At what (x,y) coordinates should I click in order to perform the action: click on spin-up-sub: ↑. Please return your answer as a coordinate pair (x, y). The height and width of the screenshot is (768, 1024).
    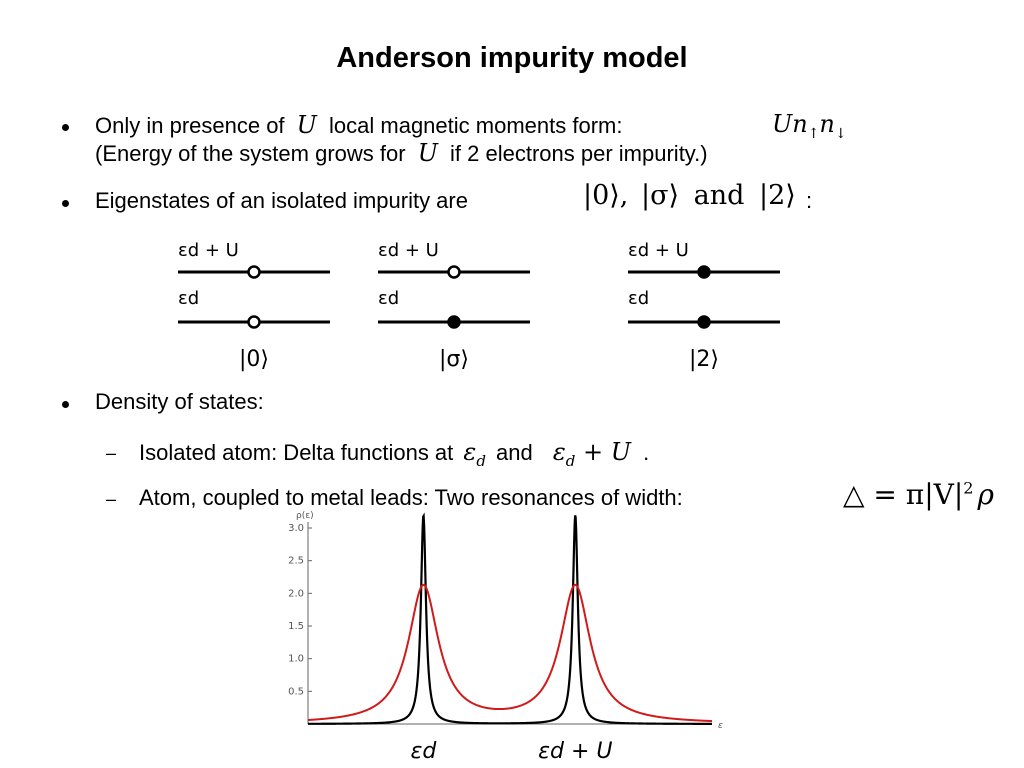
    Looking at the image, I should click on (813, 133).